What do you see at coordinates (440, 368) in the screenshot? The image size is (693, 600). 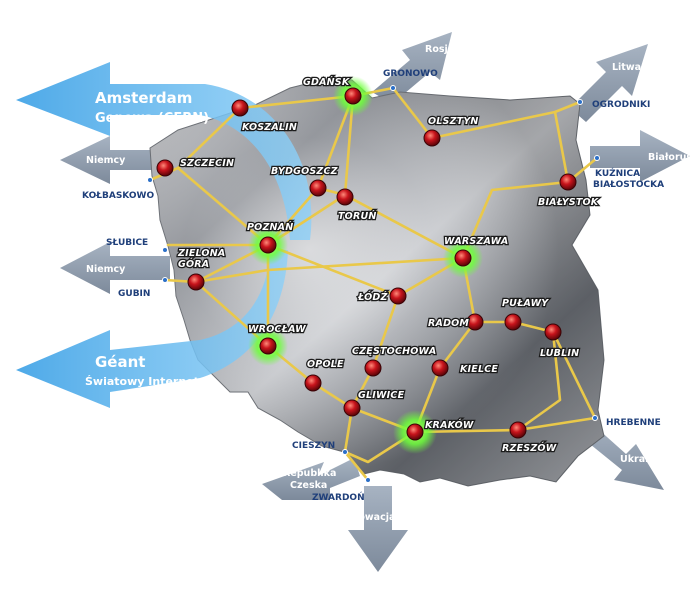 I see `node-kielce` at bounding box center [440, 368].